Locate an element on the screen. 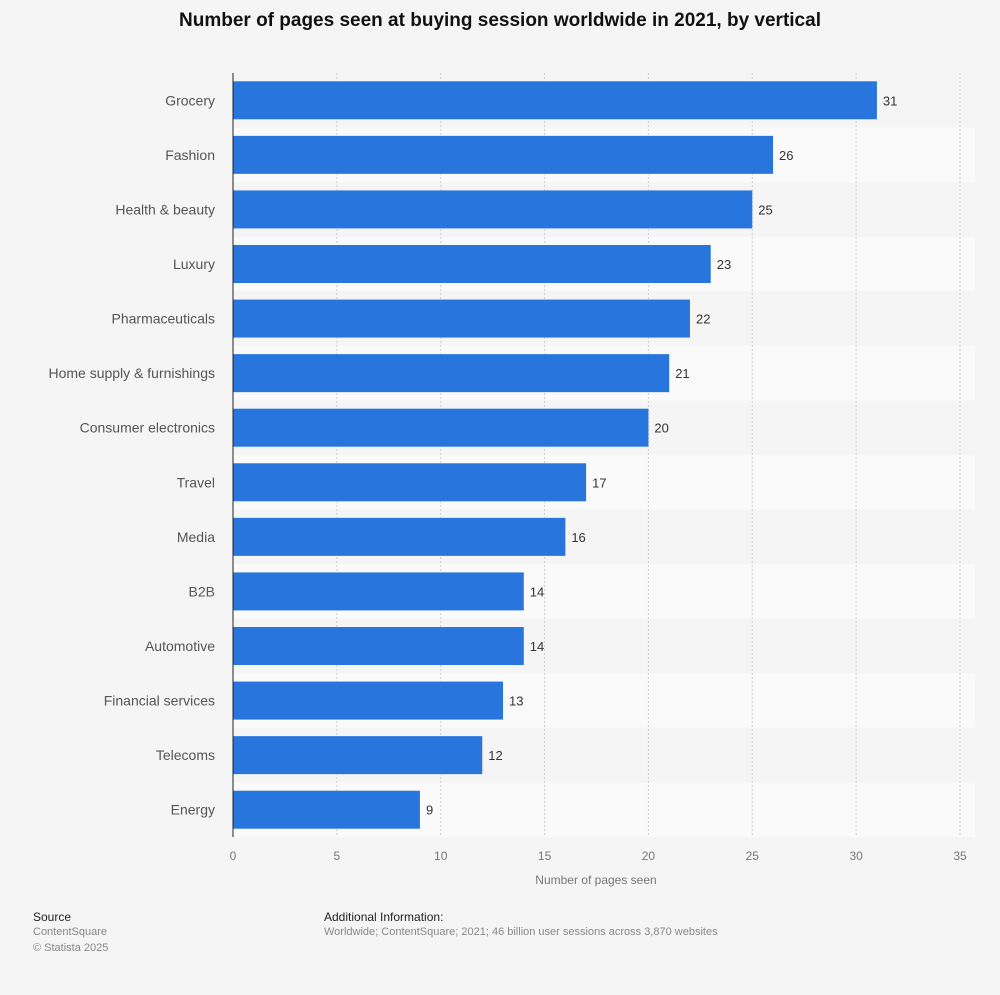 The width and height of the screenshot is (1000, 995). x-tick-label: 5 is located at coordinates (337, 856).